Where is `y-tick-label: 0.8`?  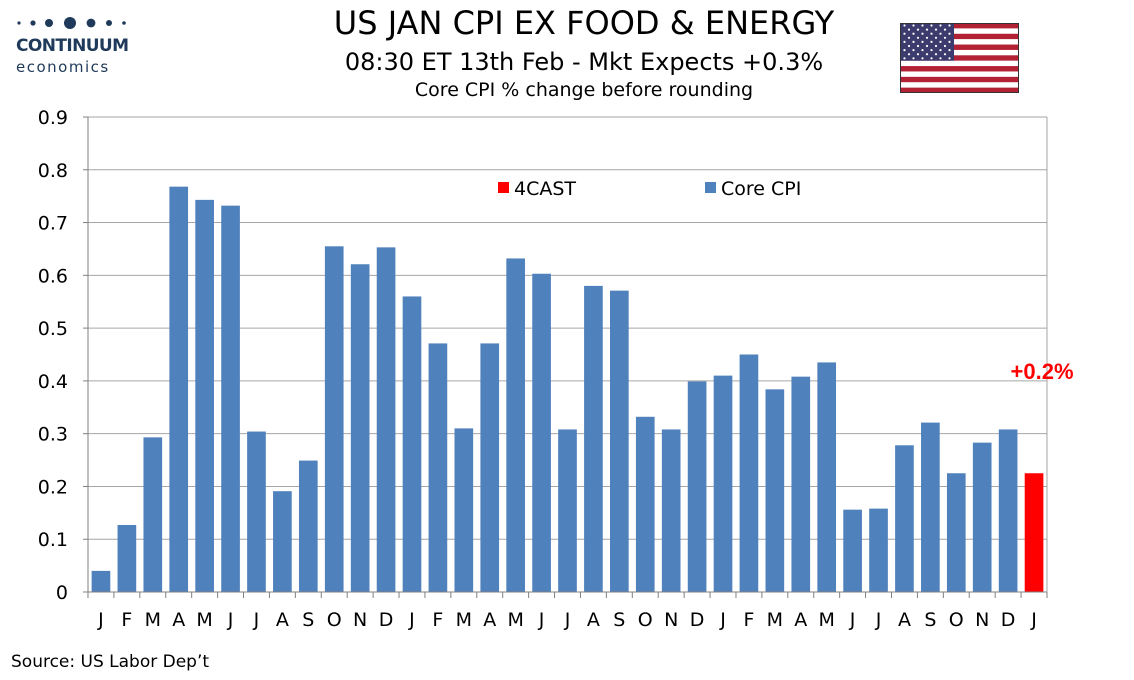
y-tick-label: 0.8 is located at coordinates (53, 171).